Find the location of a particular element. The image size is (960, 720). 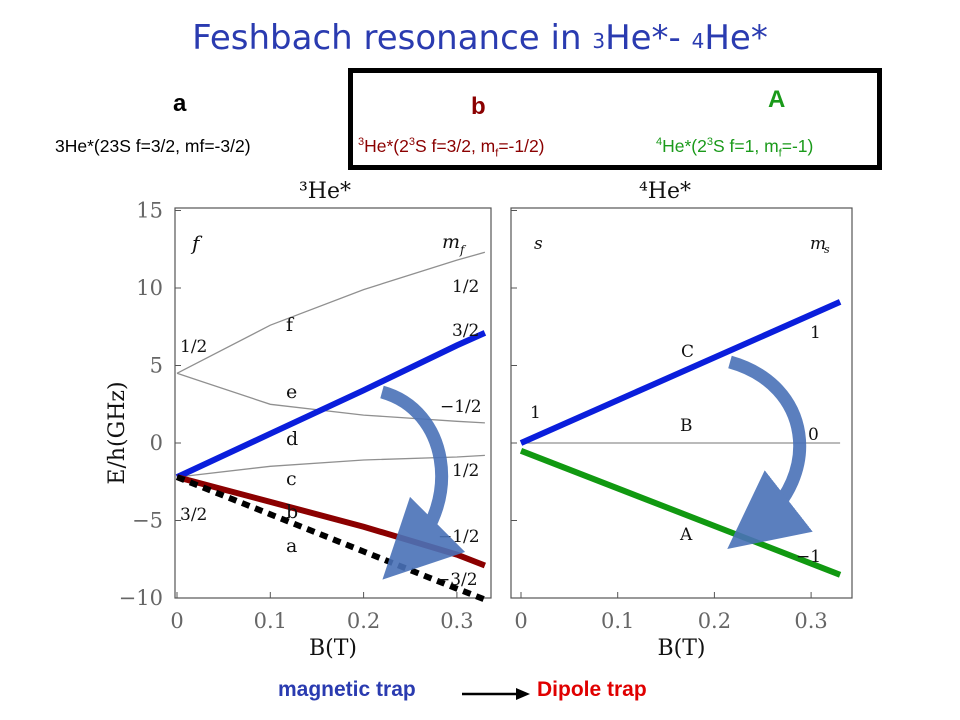

level-letter-c: c is located at coordinates (291, 479).